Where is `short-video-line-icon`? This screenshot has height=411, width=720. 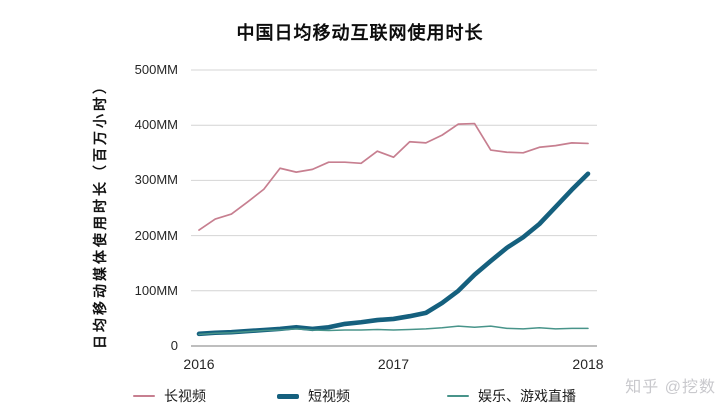 short-video-line-icon is located at coordinates (288, 396).